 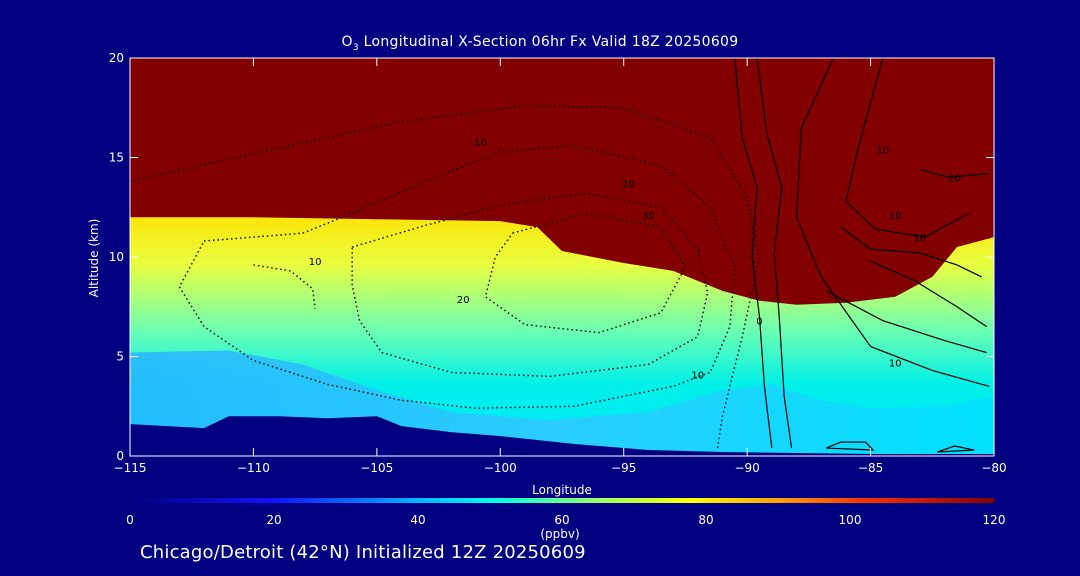 What do you see at coordinates (850, 520) in the screenshot?
I see `colorbar-tick-label: 100` at bounding box center [850, 520].